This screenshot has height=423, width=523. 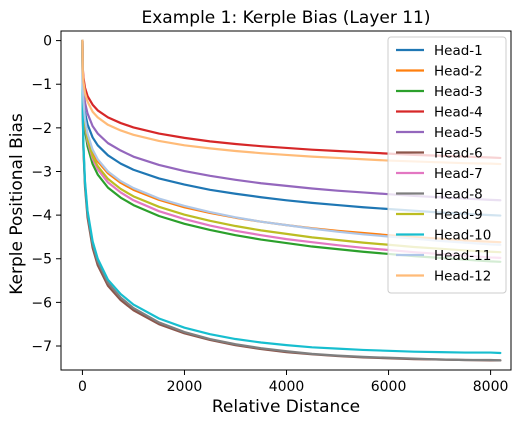 What do you see at coordinates (47, 42) in the screenshot?
I see `y-tick-label: 0` at bounding box center [47, 42].